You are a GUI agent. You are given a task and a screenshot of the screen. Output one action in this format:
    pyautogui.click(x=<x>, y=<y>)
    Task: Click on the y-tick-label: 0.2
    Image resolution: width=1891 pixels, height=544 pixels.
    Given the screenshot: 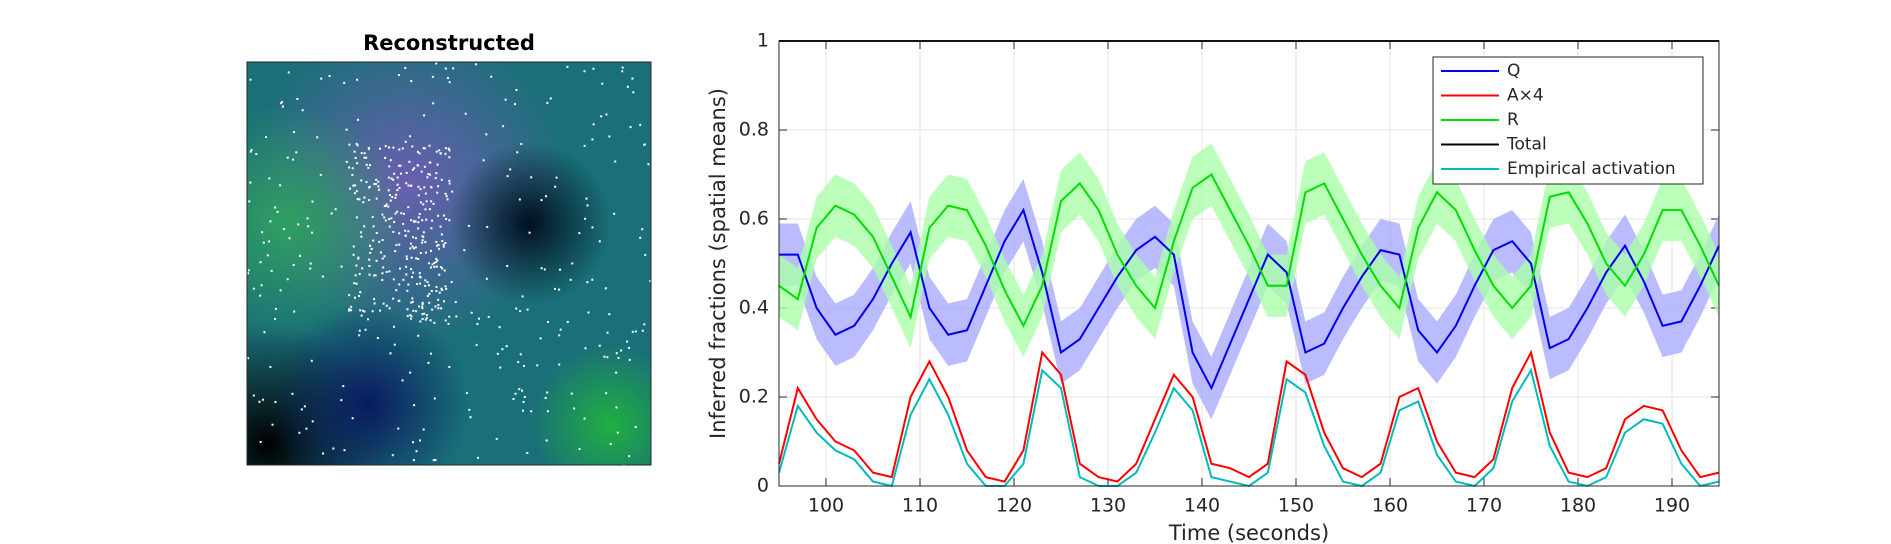 What is the action you would take?
    pyautogui.click(x=754, y=397)
    